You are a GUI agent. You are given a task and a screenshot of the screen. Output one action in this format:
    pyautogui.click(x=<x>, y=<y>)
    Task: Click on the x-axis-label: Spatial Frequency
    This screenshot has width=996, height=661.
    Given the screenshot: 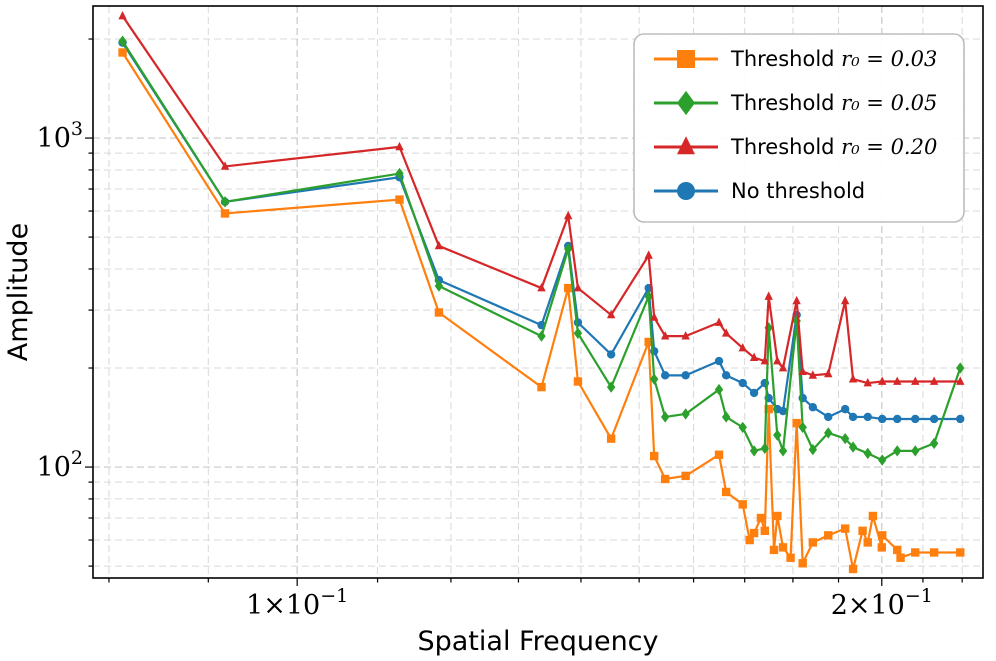 What is the action you would take?
    pyautogui.click(x=537, y=641)
    